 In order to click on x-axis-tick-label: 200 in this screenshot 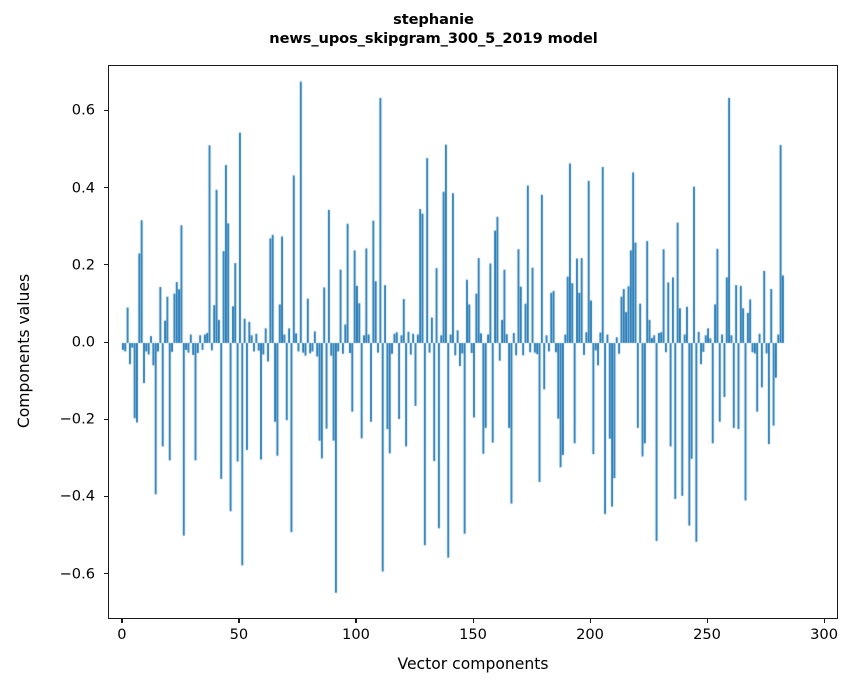, I will do `click(590, 634)`.